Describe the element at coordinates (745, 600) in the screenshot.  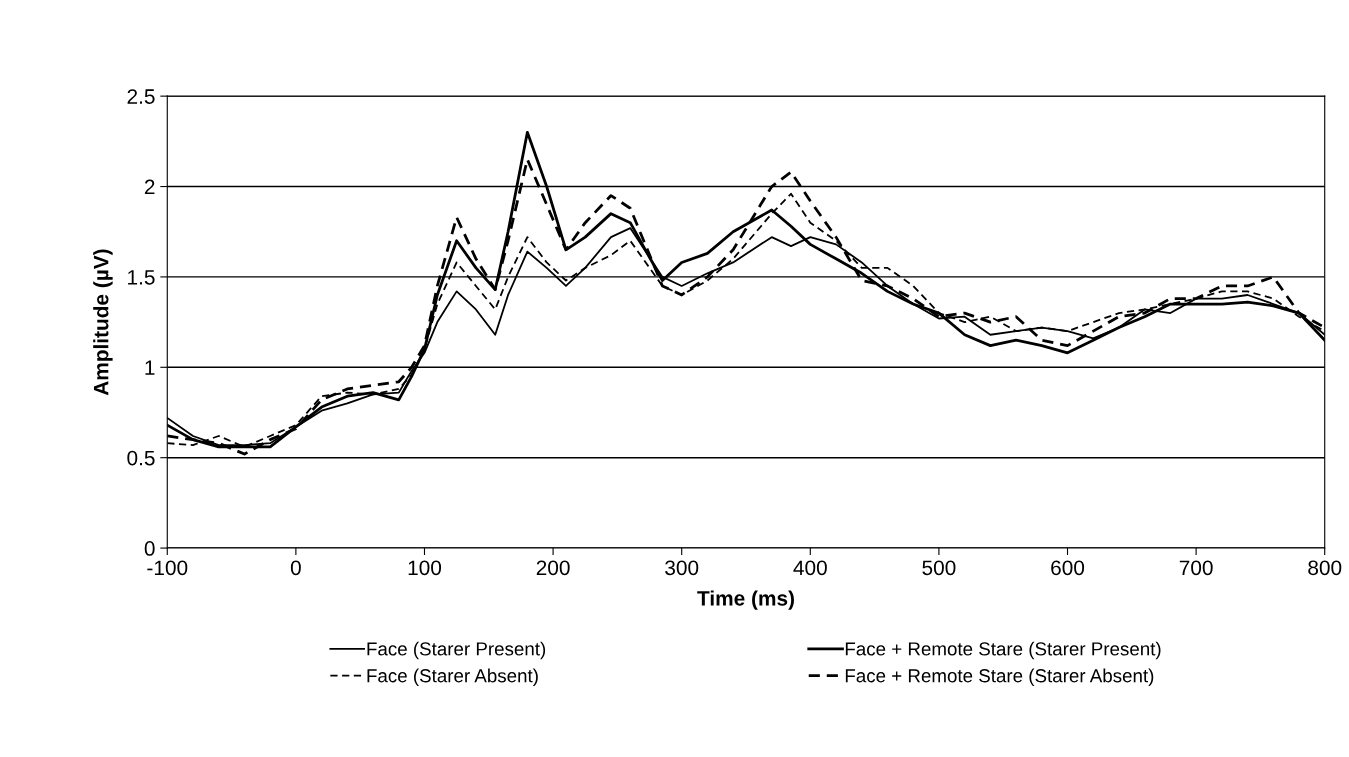
I see `x-axis-title: Time (ms)` at that location.